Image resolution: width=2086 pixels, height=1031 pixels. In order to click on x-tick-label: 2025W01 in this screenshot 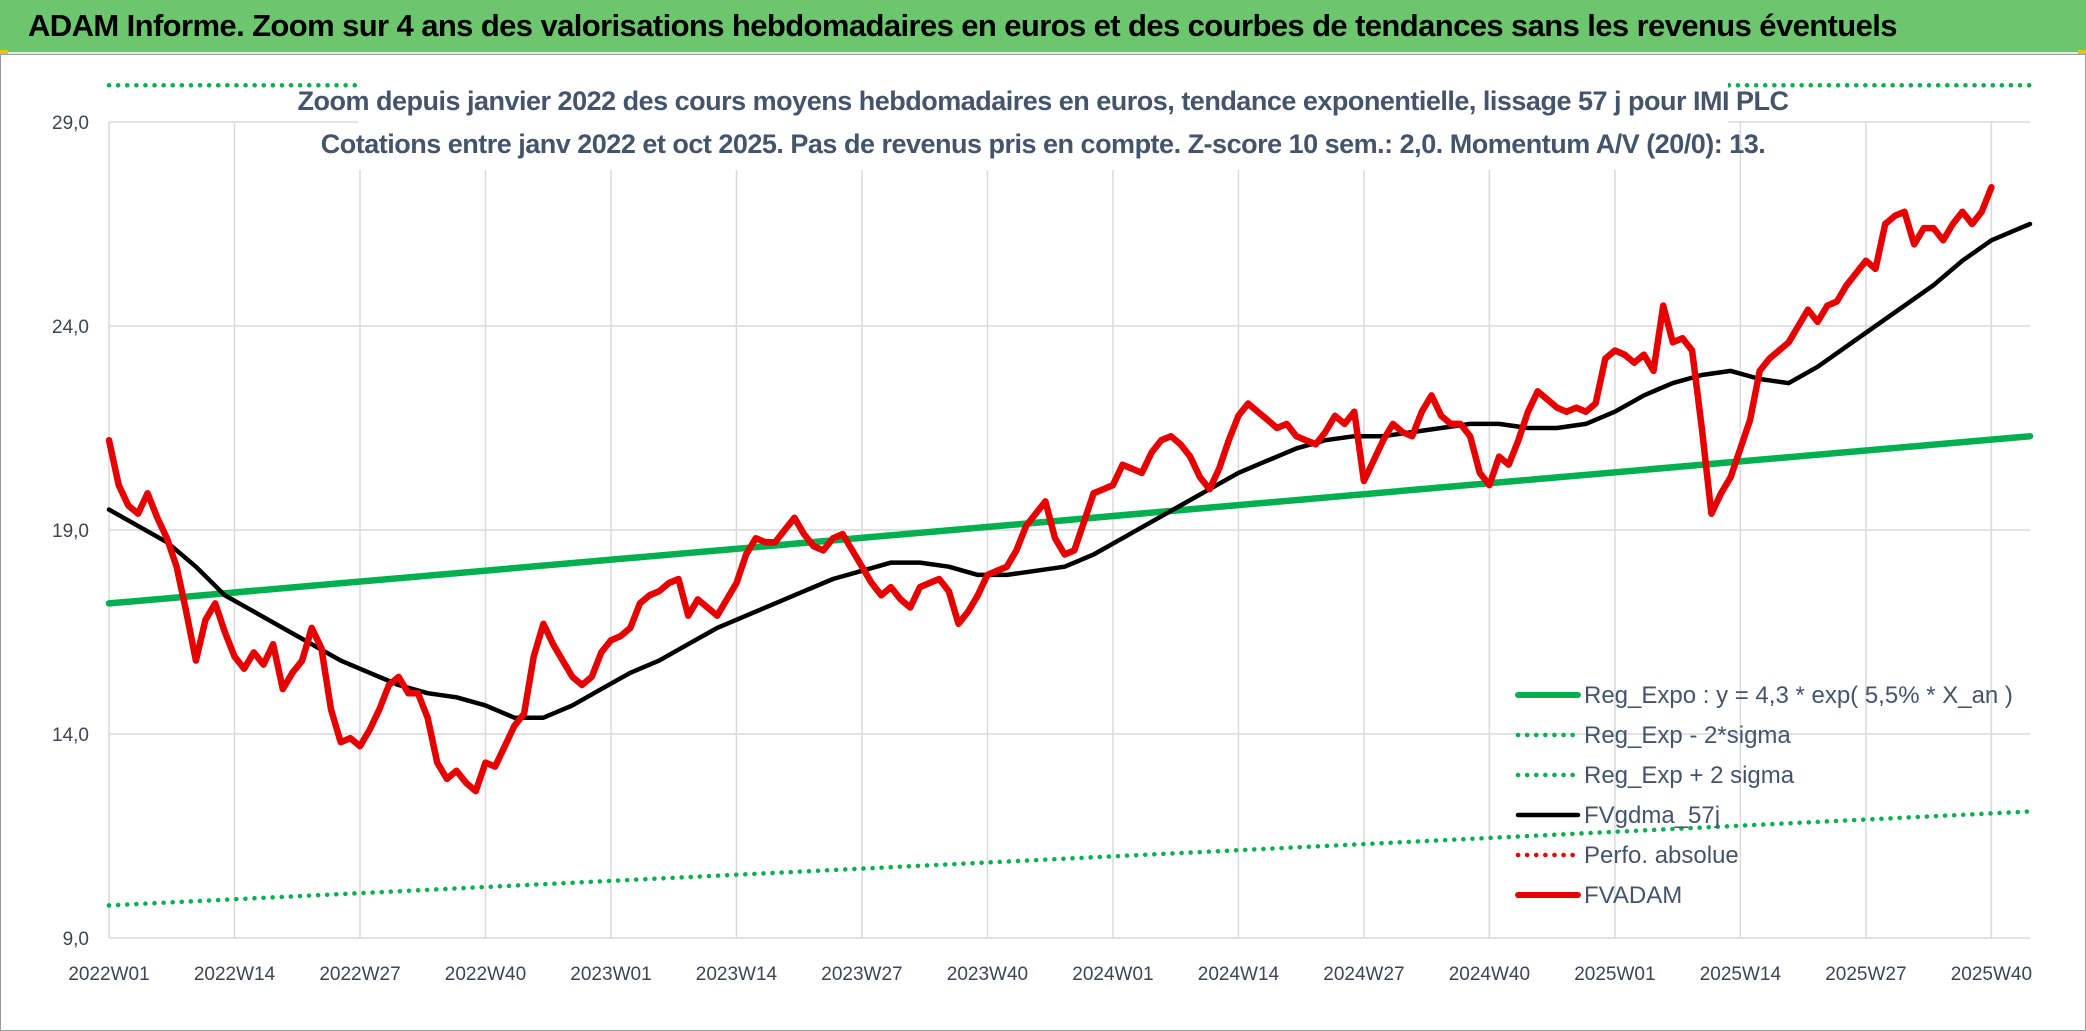, I will do `click(1614, 974)`.